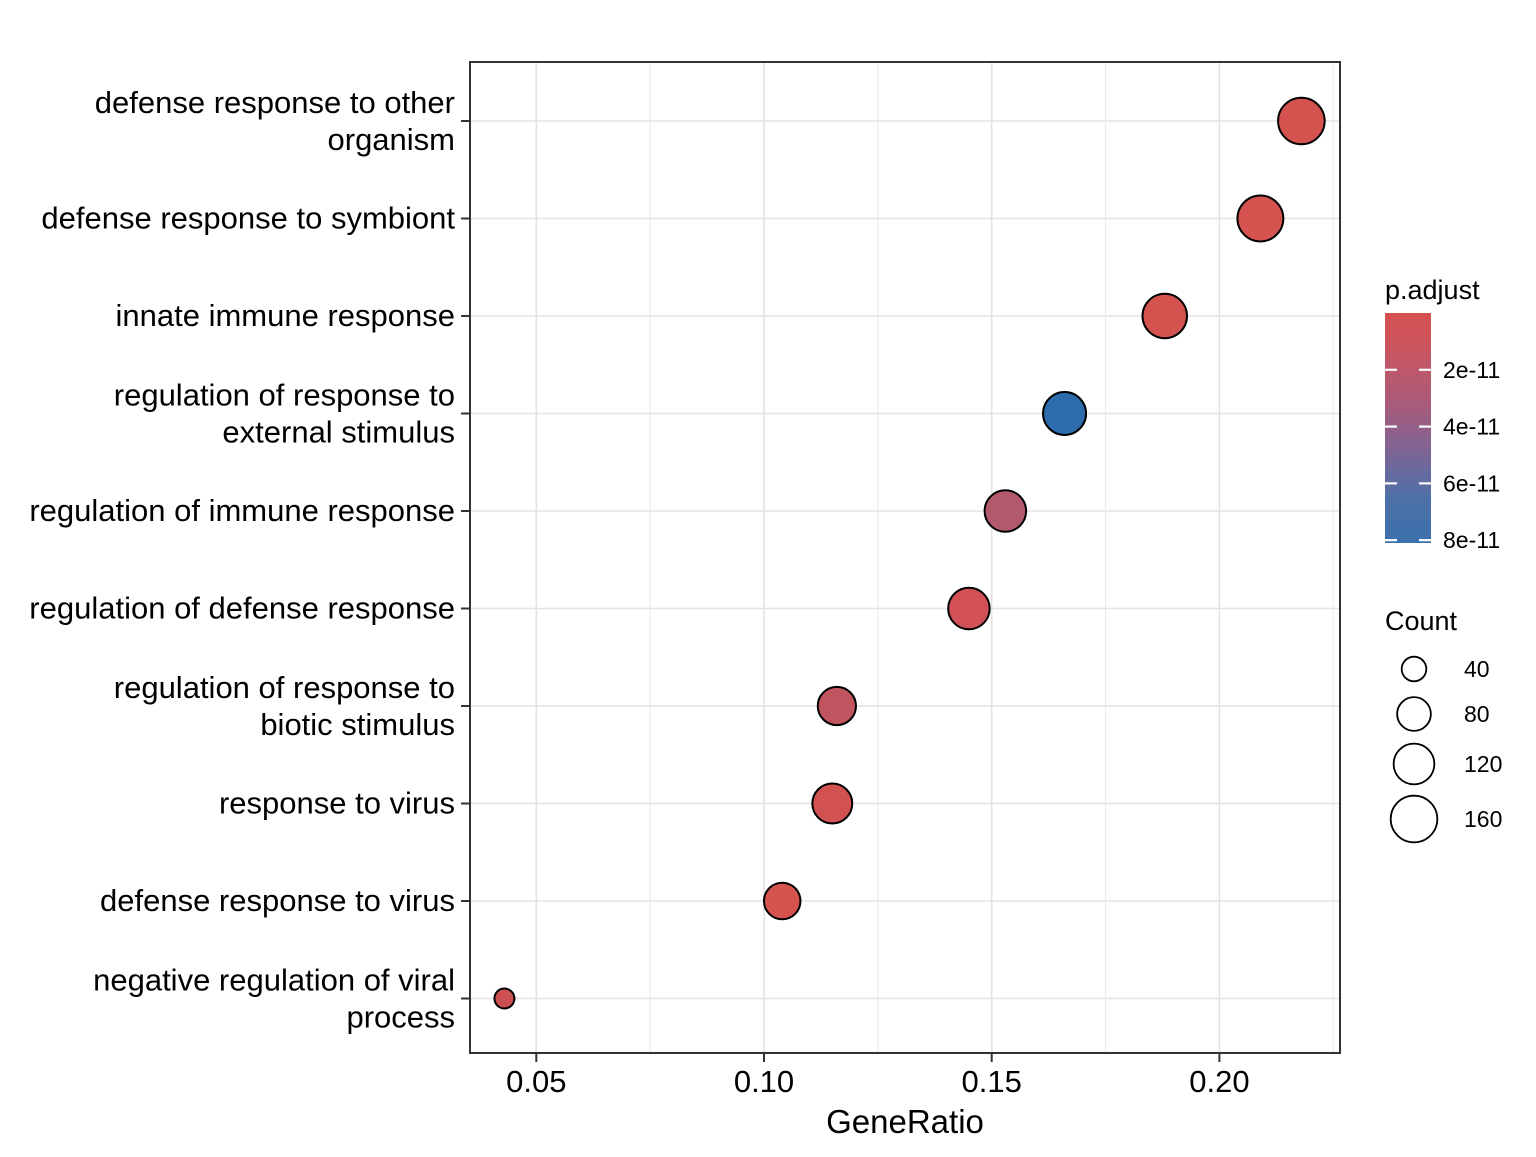 This screenshot has height=1157, width=1536. I want to click on y-axis-label: regulation of response to biotic stimulus, so click(284, 706).